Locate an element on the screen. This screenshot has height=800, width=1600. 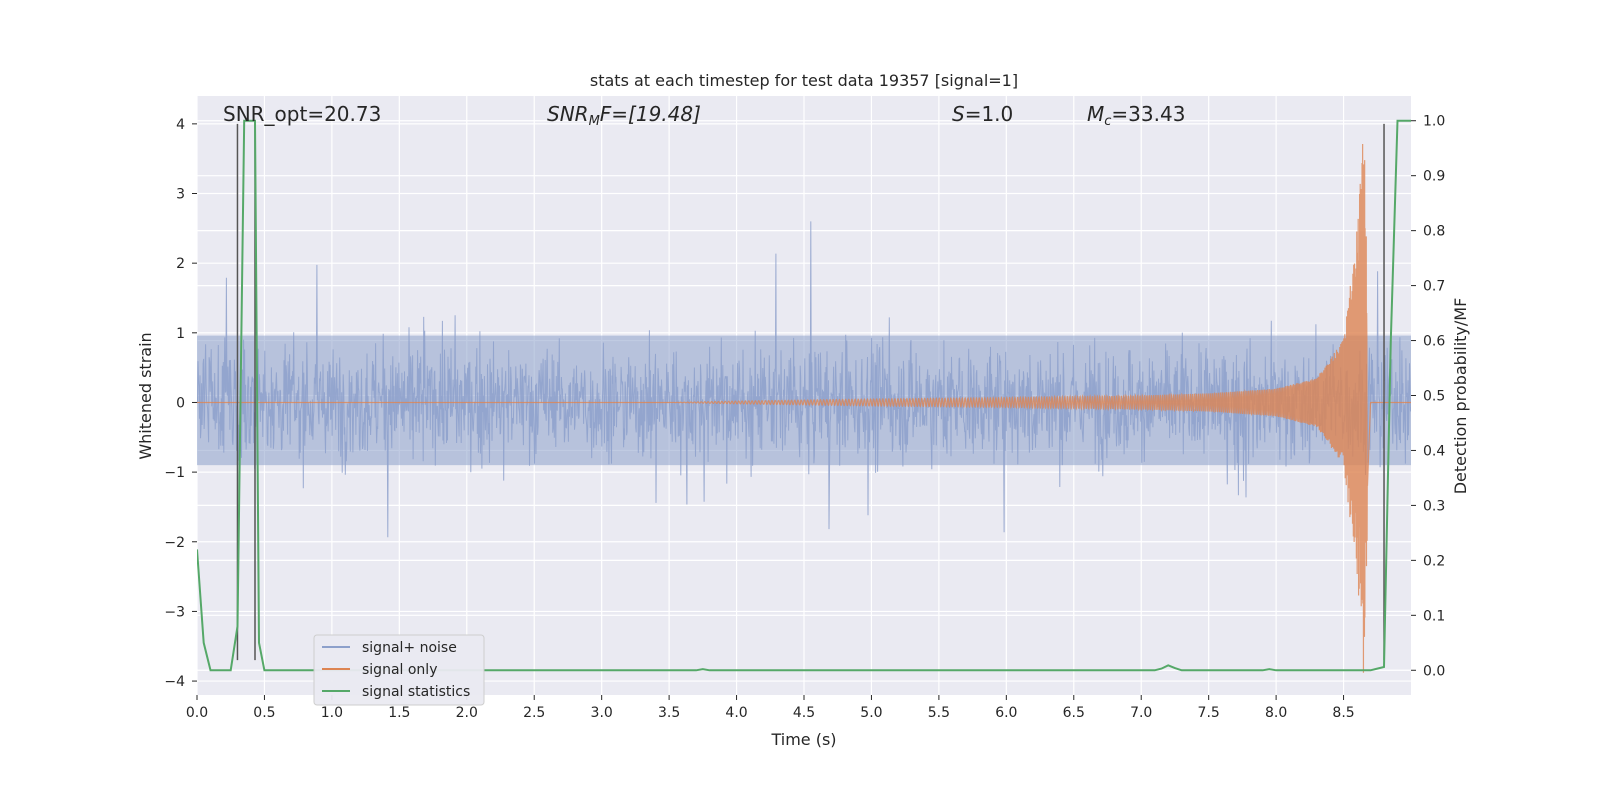
x-tick-label: 4.0 is located at coordinates (736, 713).